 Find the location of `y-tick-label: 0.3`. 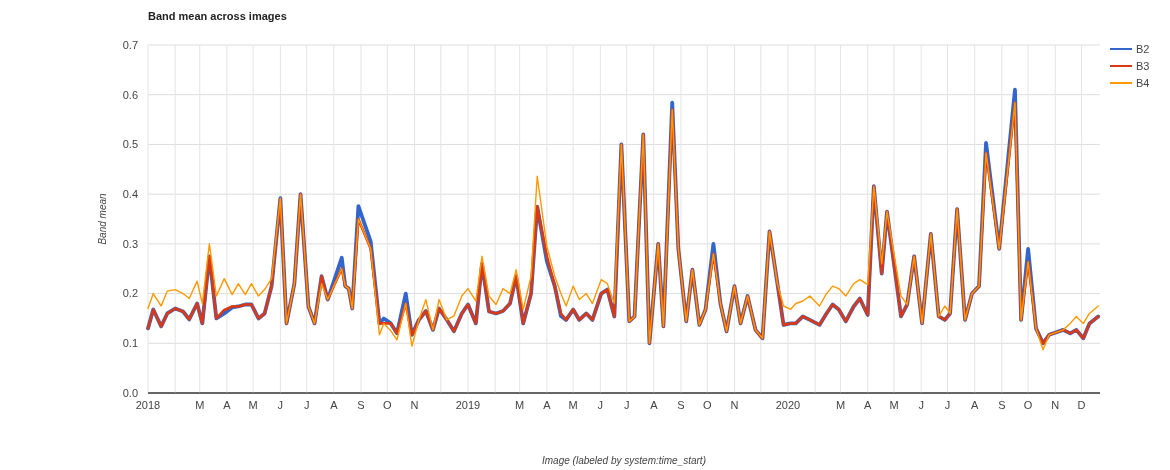

y-tick-label: 0.3 is located at coordinates (130, 243).